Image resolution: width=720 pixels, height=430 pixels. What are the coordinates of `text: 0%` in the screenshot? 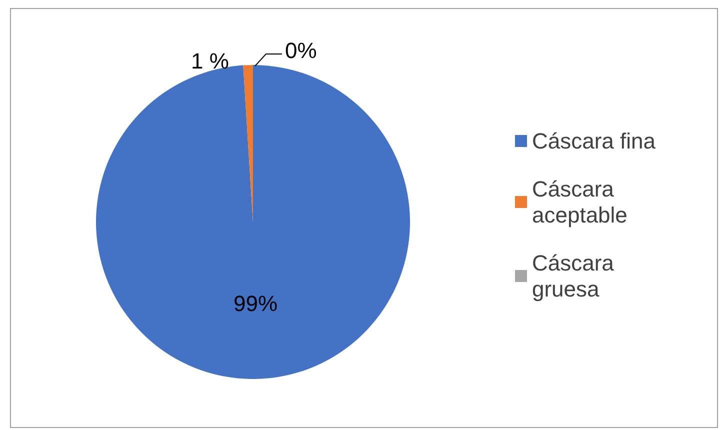 It's located at (301, 50).